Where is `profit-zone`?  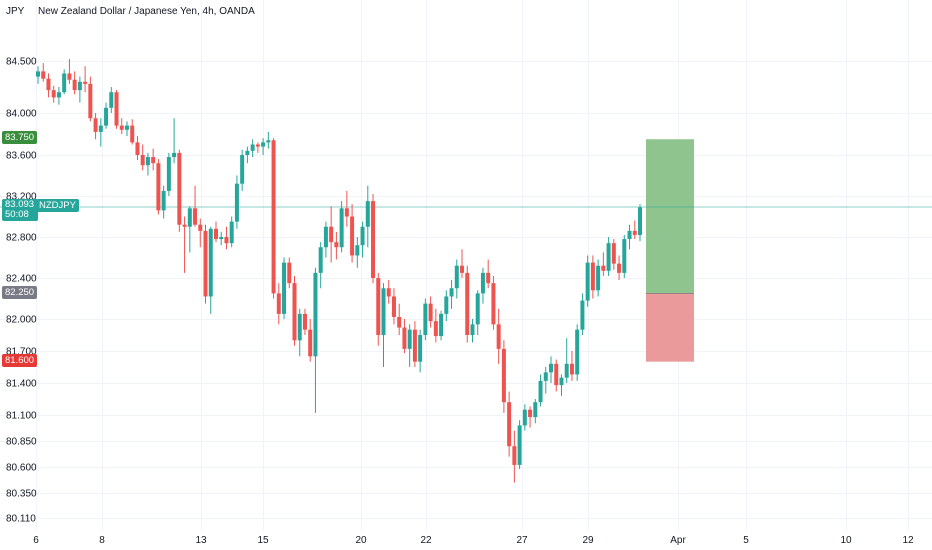
profit-zone is located at coordinates (670, 216).